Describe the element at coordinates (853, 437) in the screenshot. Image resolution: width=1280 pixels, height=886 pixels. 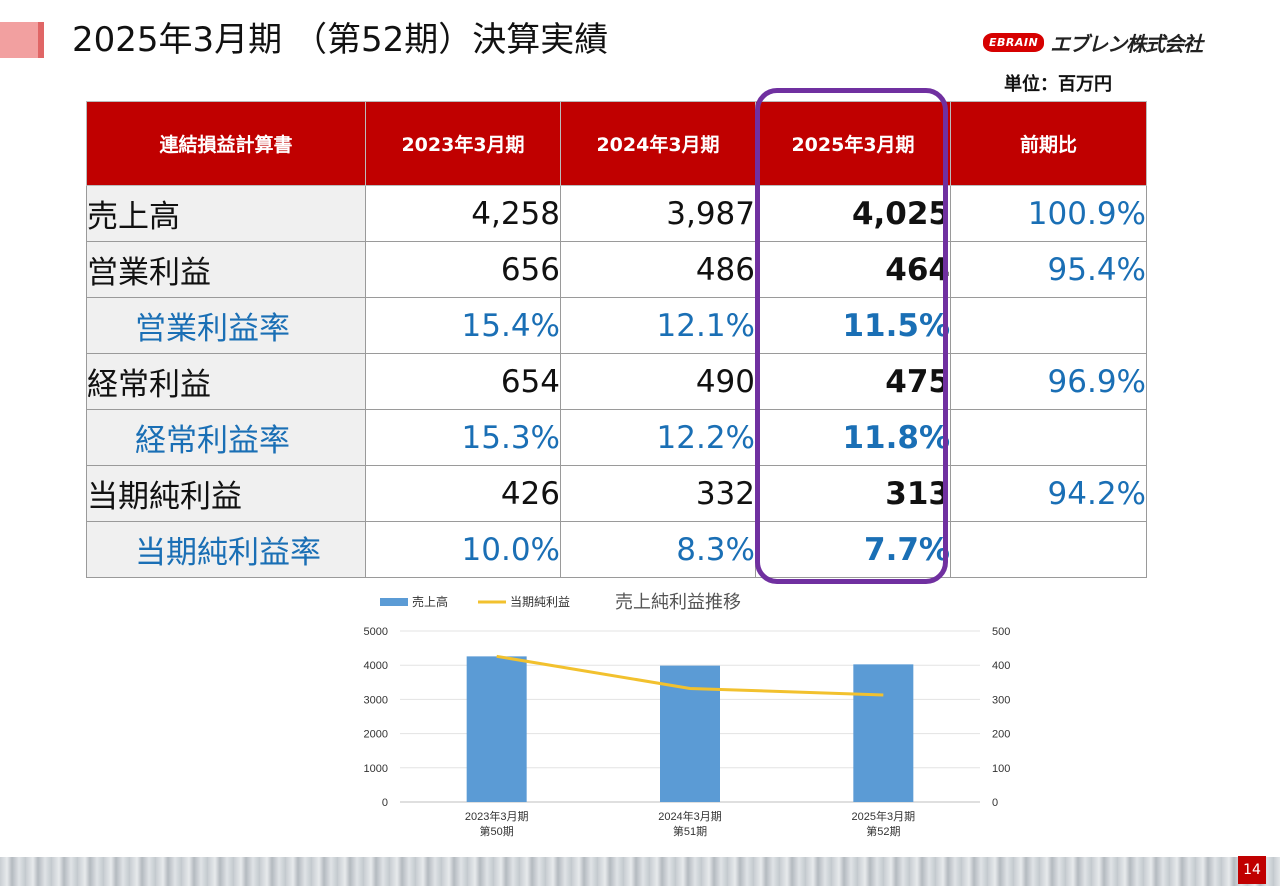
I see `cell-fy2025: 11.8%` at that location.